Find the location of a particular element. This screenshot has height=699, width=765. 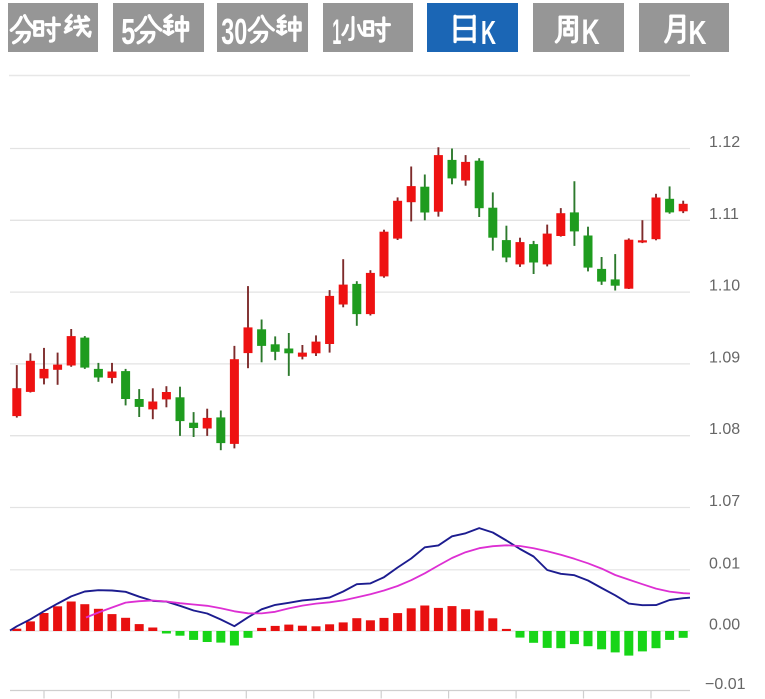

svg-text: 1.08 is located at coordinates (724, 429).